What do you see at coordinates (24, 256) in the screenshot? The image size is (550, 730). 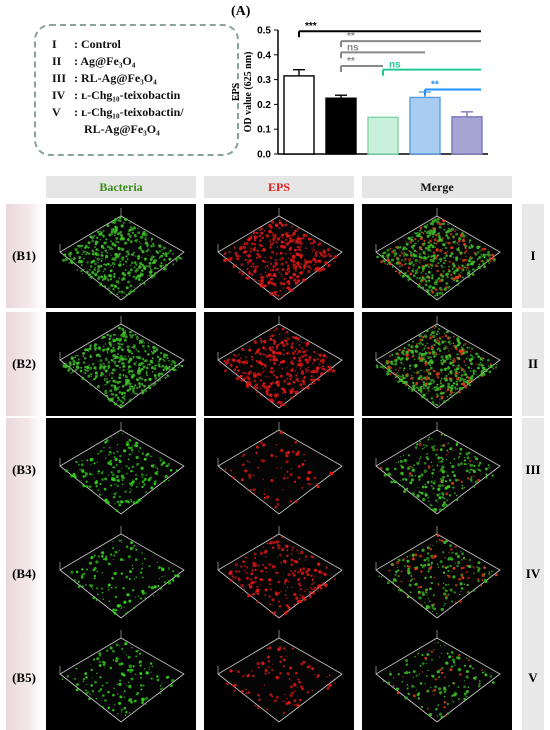 I see `row-label-b1: (B1)` at bounding box center [24, 256].